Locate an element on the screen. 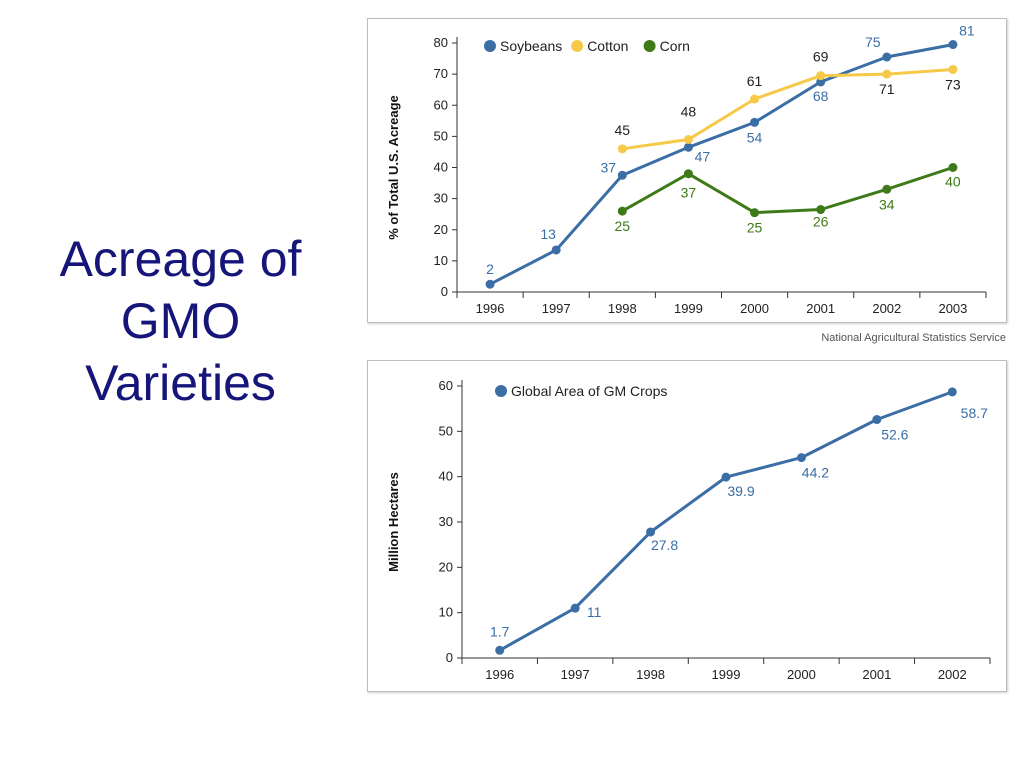 The image size is (1024, 768). source-note: National Agricultural Statistics Service is located at coordinates (913, 338).